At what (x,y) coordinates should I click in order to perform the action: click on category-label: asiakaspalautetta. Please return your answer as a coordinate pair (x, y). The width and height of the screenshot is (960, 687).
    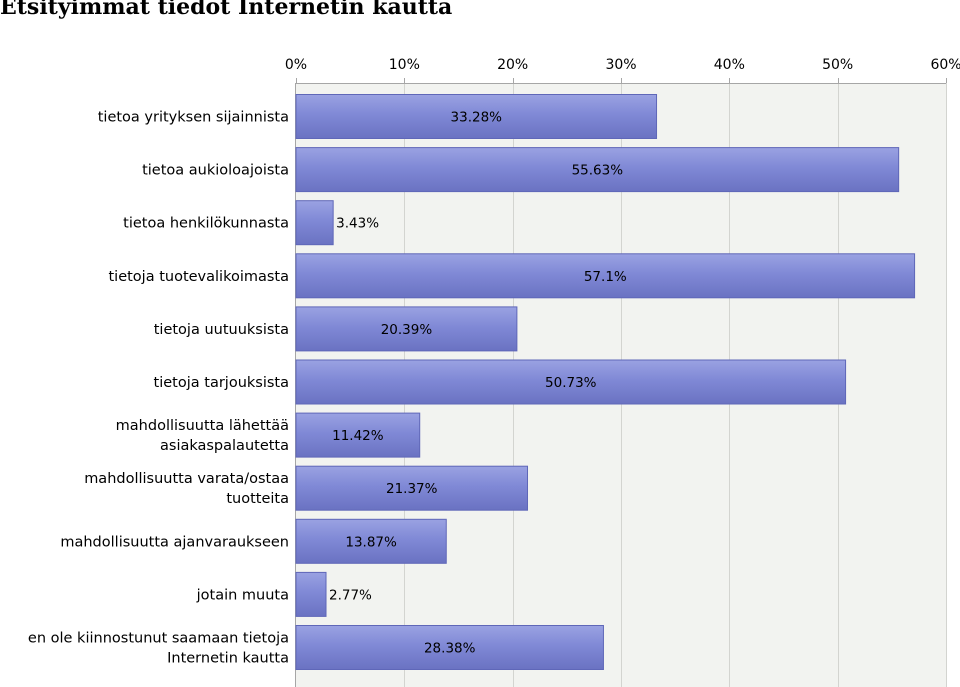
    Looking at the image, I should click on (224, 446).